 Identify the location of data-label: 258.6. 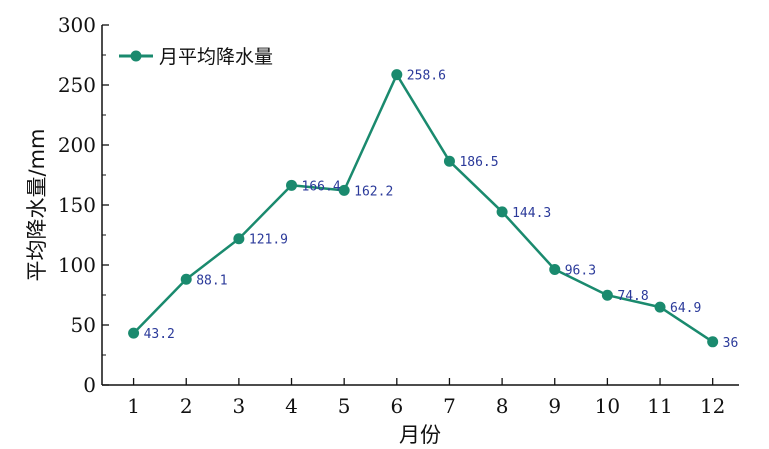
(426, 76).